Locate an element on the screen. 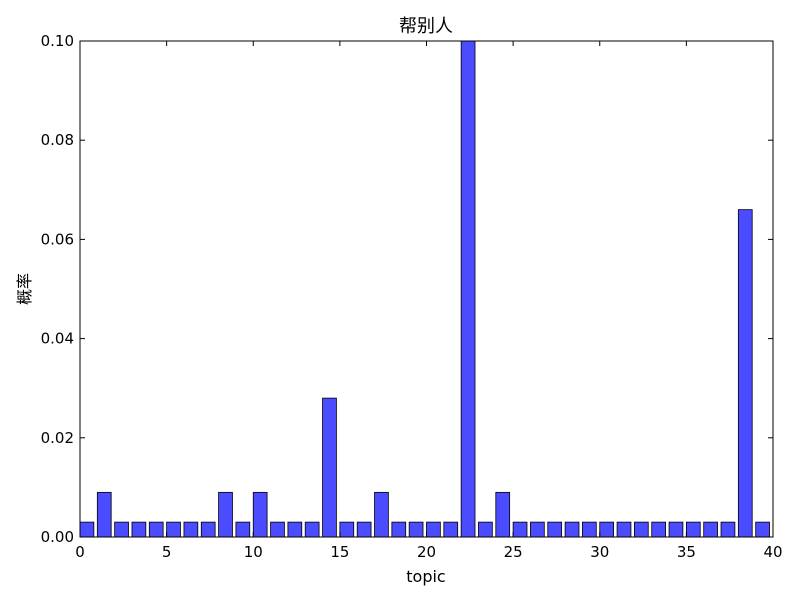 This screenshot has height=604, width=800. x-tick-label-20: 20 is located at coordinates (426, 552).